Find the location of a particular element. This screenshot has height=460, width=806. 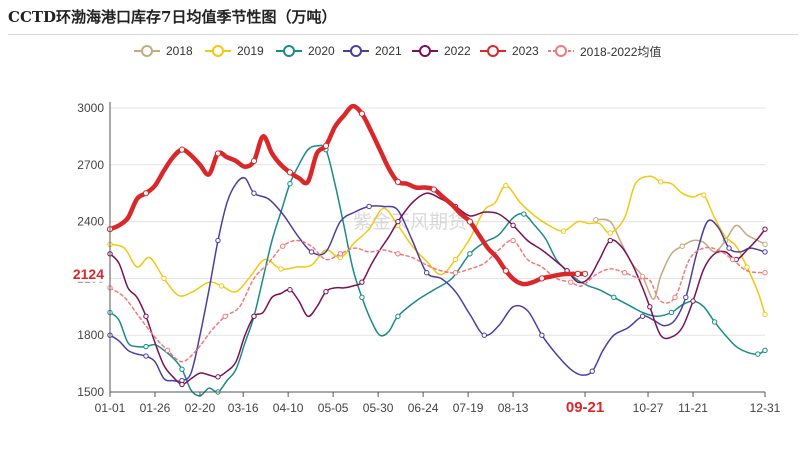

x-tick-label: 06-24 is located at coordinates (423, 408).